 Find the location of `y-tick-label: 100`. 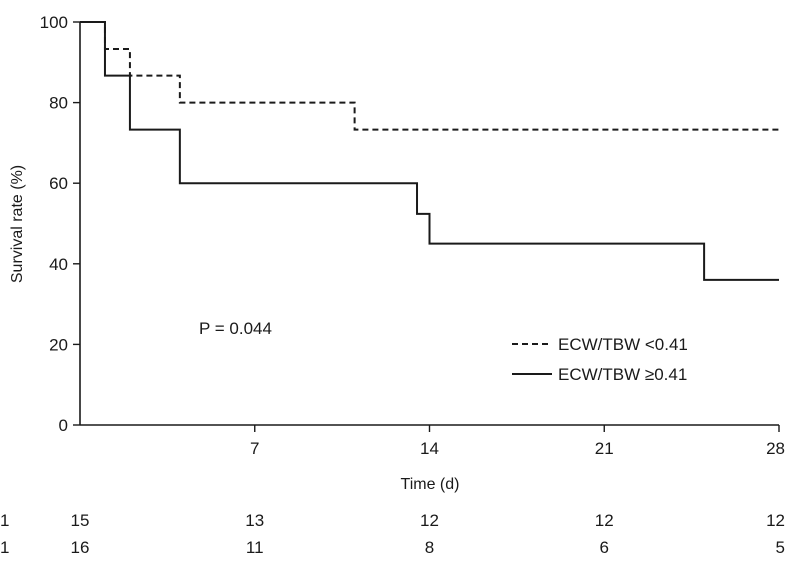

y-tick-label: 100 is located at coordinates (54, 22).